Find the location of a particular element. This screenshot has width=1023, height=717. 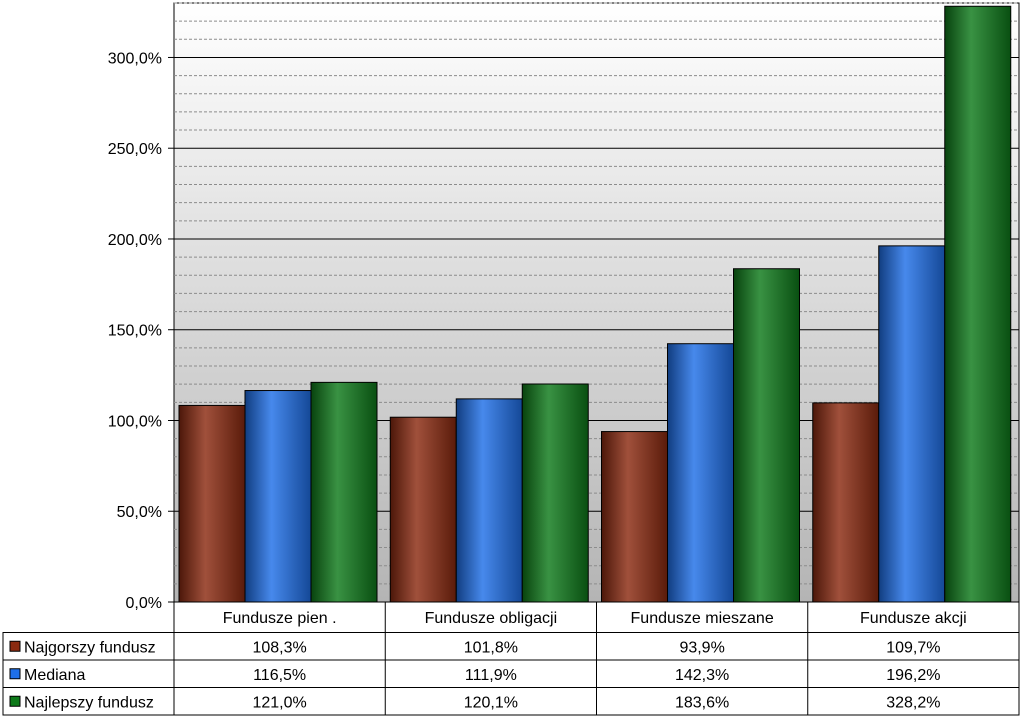

y-tick-label: 300,0% is located at coordinates (135, 58).